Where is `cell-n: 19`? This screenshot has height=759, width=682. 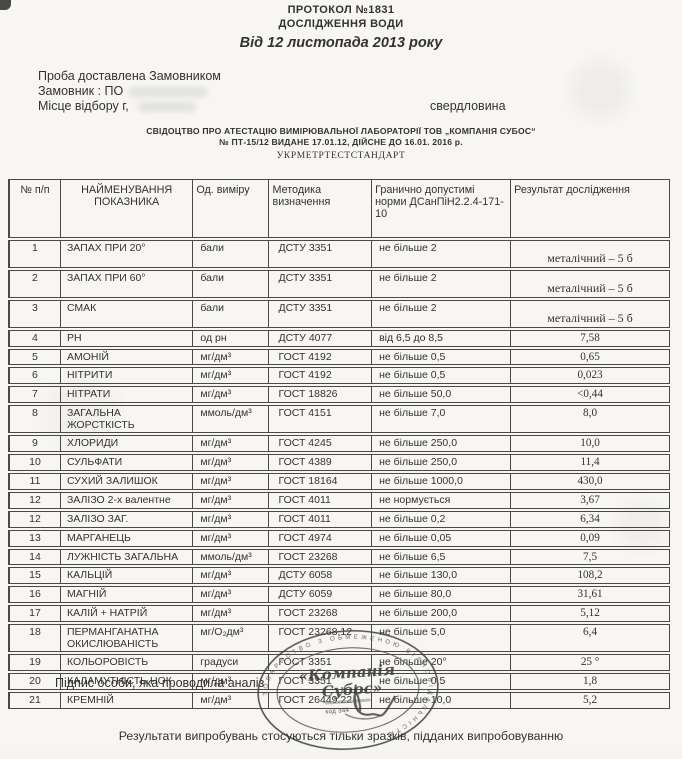 cell-n: 19 is located at coordinates (34, 662).